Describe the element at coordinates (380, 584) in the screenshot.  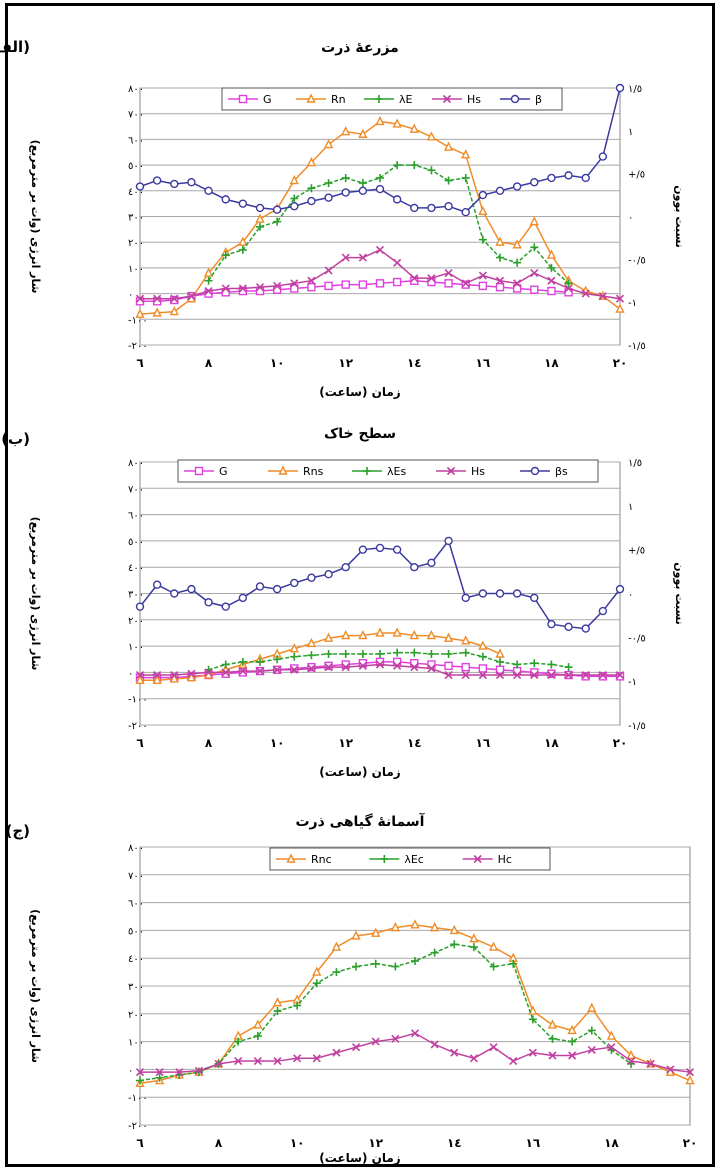
I see `series-βs` at that location.